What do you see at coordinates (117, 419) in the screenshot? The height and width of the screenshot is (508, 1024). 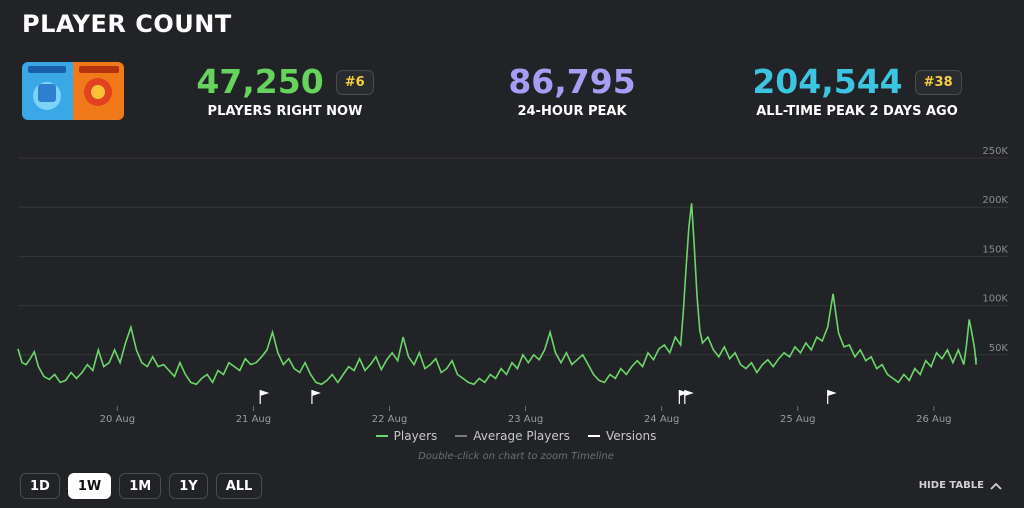 I see `x-tick-label: 20 Aug` at bounding box center [117, 419].